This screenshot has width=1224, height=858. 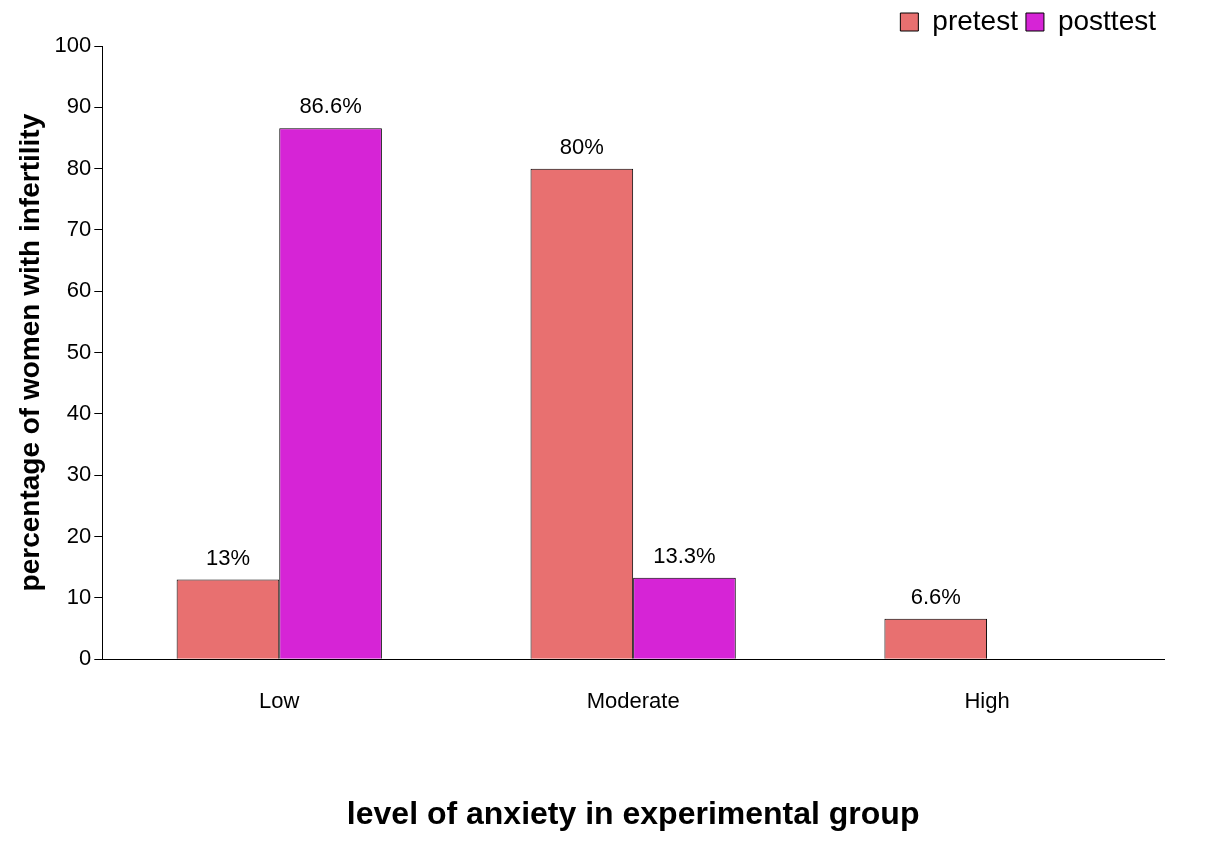 What do you see at coordinates (684, 555) in the screenshot?
I see `data-label: 13.3%` at bounding box center [684, 555].